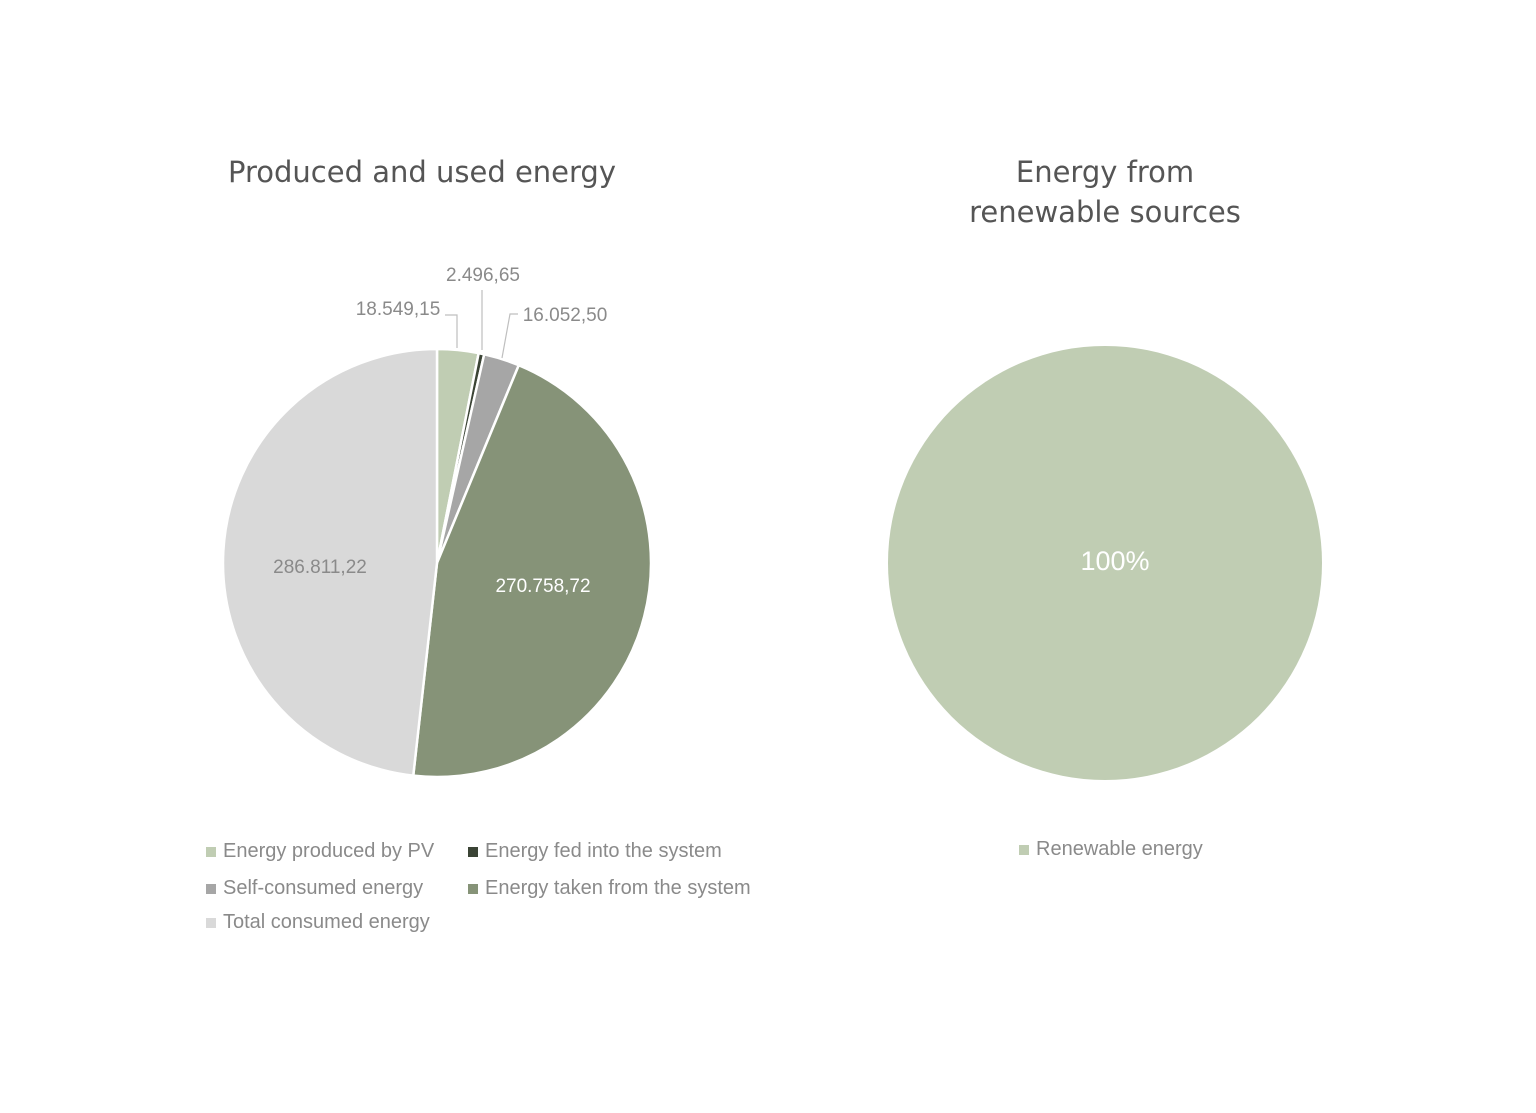 Image resolution: width=1536 pixels, height=1113 pixels. Describe the element at coordinates (483, 275) in the screenshot. I see `data-label-energy-fed-into-the-system: 2.496,65` at that location.